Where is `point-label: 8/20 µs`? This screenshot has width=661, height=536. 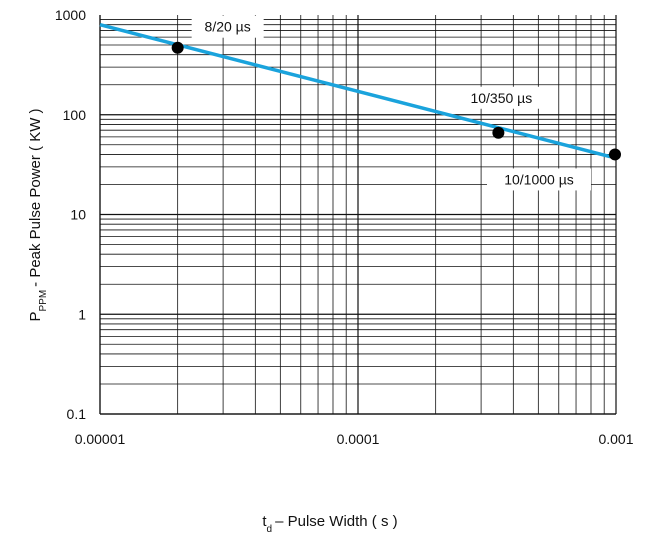 point-label: 8/20 µs is located at coordinates (228, 27).